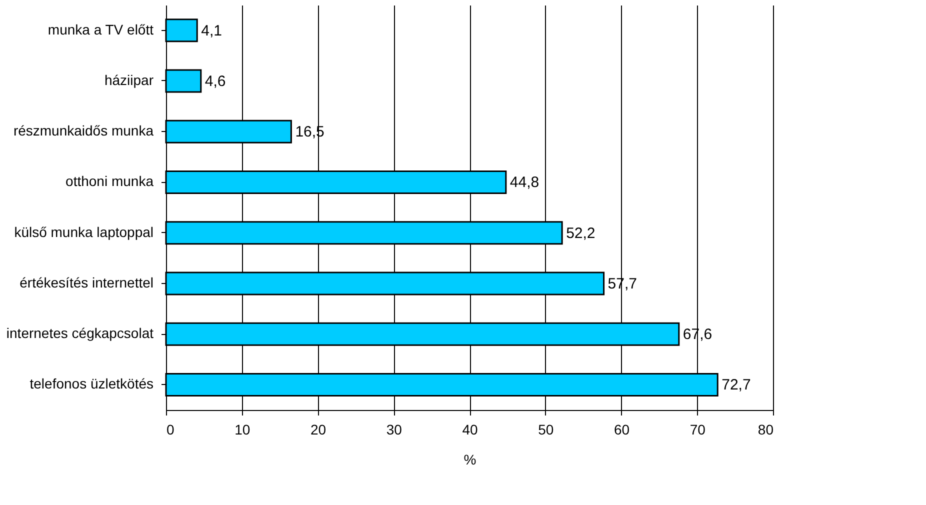 This screenshot has width=926, height=505. I want to click on x-tick-label: 20, so click(318, 430).